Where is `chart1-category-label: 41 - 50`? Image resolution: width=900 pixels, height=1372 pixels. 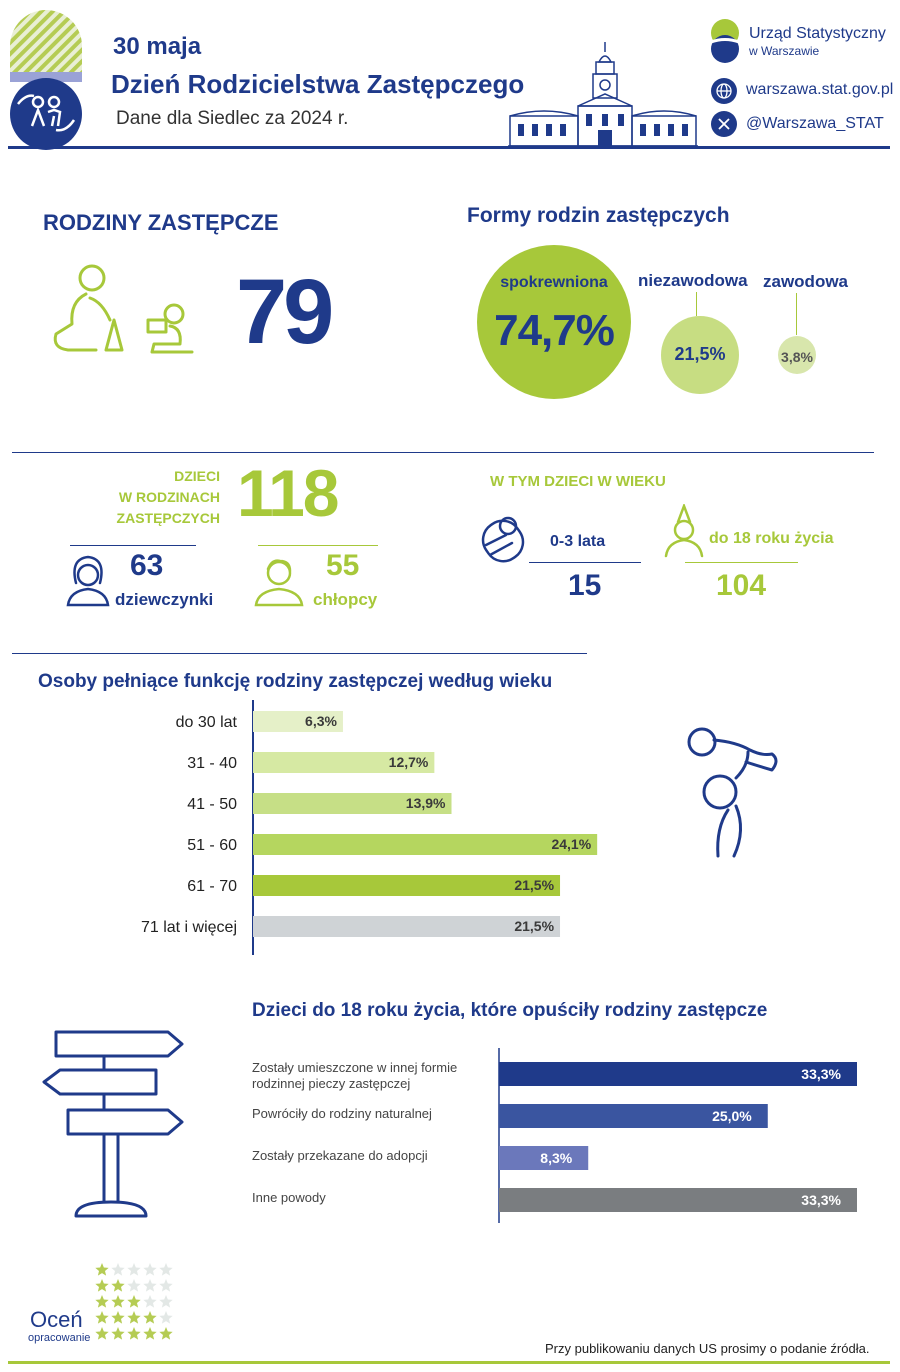 chart1-category-label: 41 - 50 is located at coordinates (212, 804).